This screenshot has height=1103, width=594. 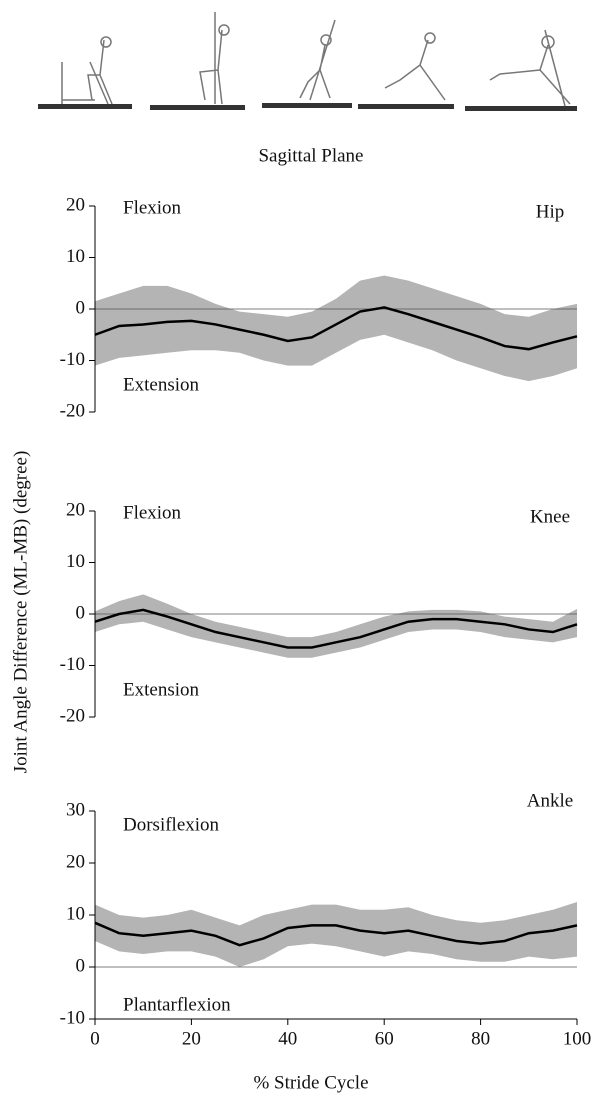 I want to click on x-tick-label: 40, so click(x=287, y=1038).